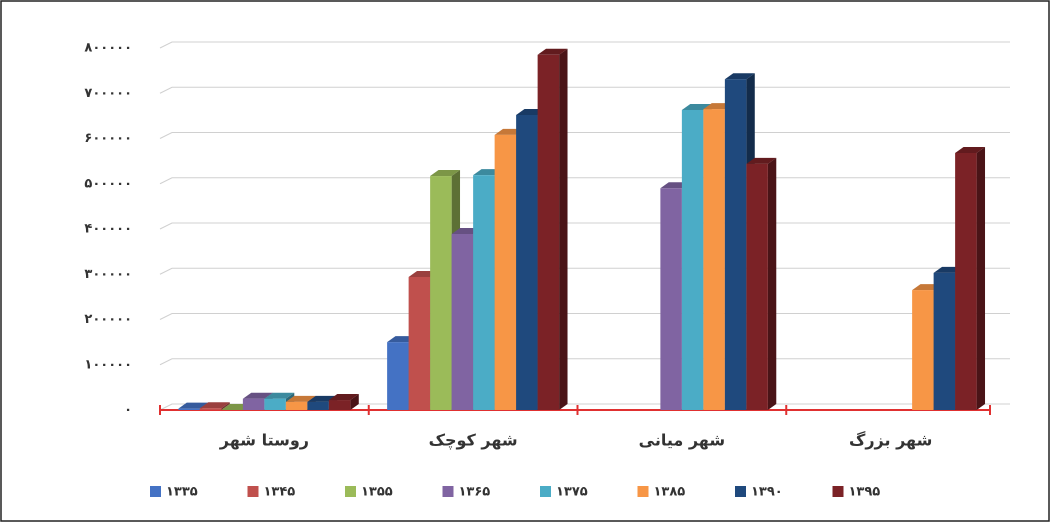 This screenshot has height=526, width=1050. I want to click on legend-label: ۱۳۳۵, so click(182, 492).